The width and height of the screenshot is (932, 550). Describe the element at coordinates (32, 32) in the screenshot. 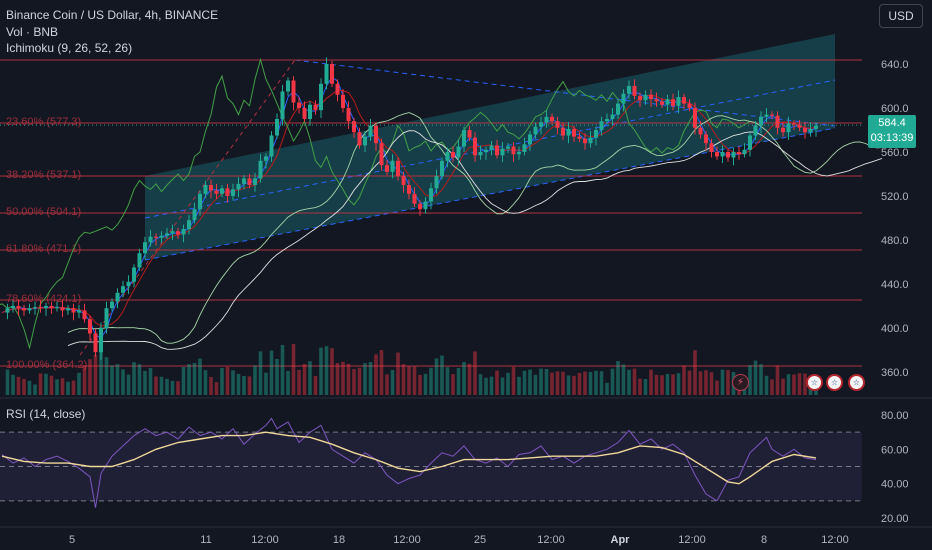

I see `volume-legend: Vol · BNB` at that location.